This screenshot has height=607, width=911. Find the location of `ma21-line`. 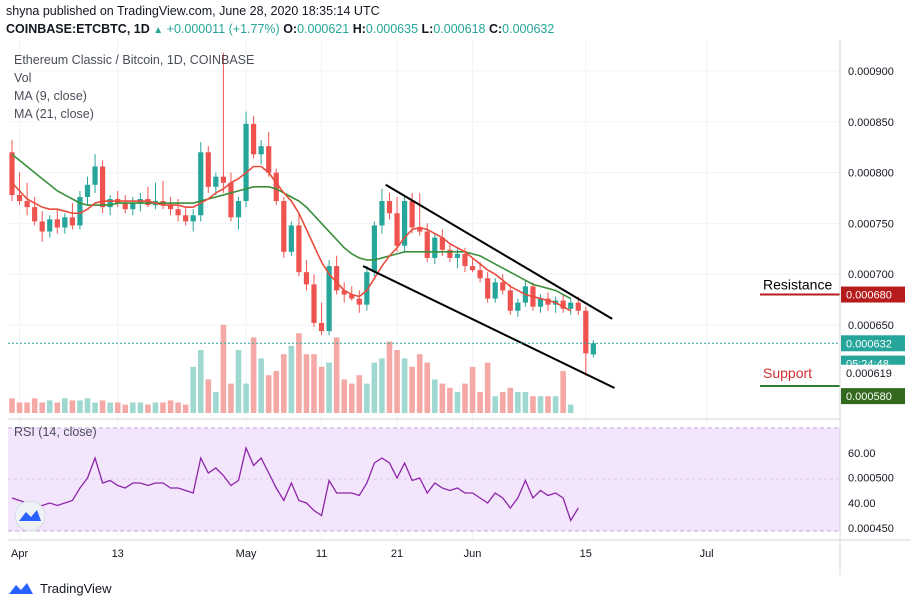

ma21-line is located at coordinates (291, 226).